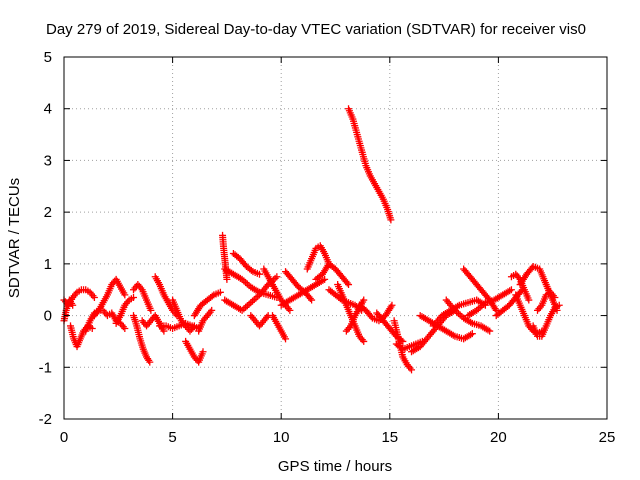 This screenshot has width=640, height=480. I want to click on x-tick-label: 5, so click(172, 437).